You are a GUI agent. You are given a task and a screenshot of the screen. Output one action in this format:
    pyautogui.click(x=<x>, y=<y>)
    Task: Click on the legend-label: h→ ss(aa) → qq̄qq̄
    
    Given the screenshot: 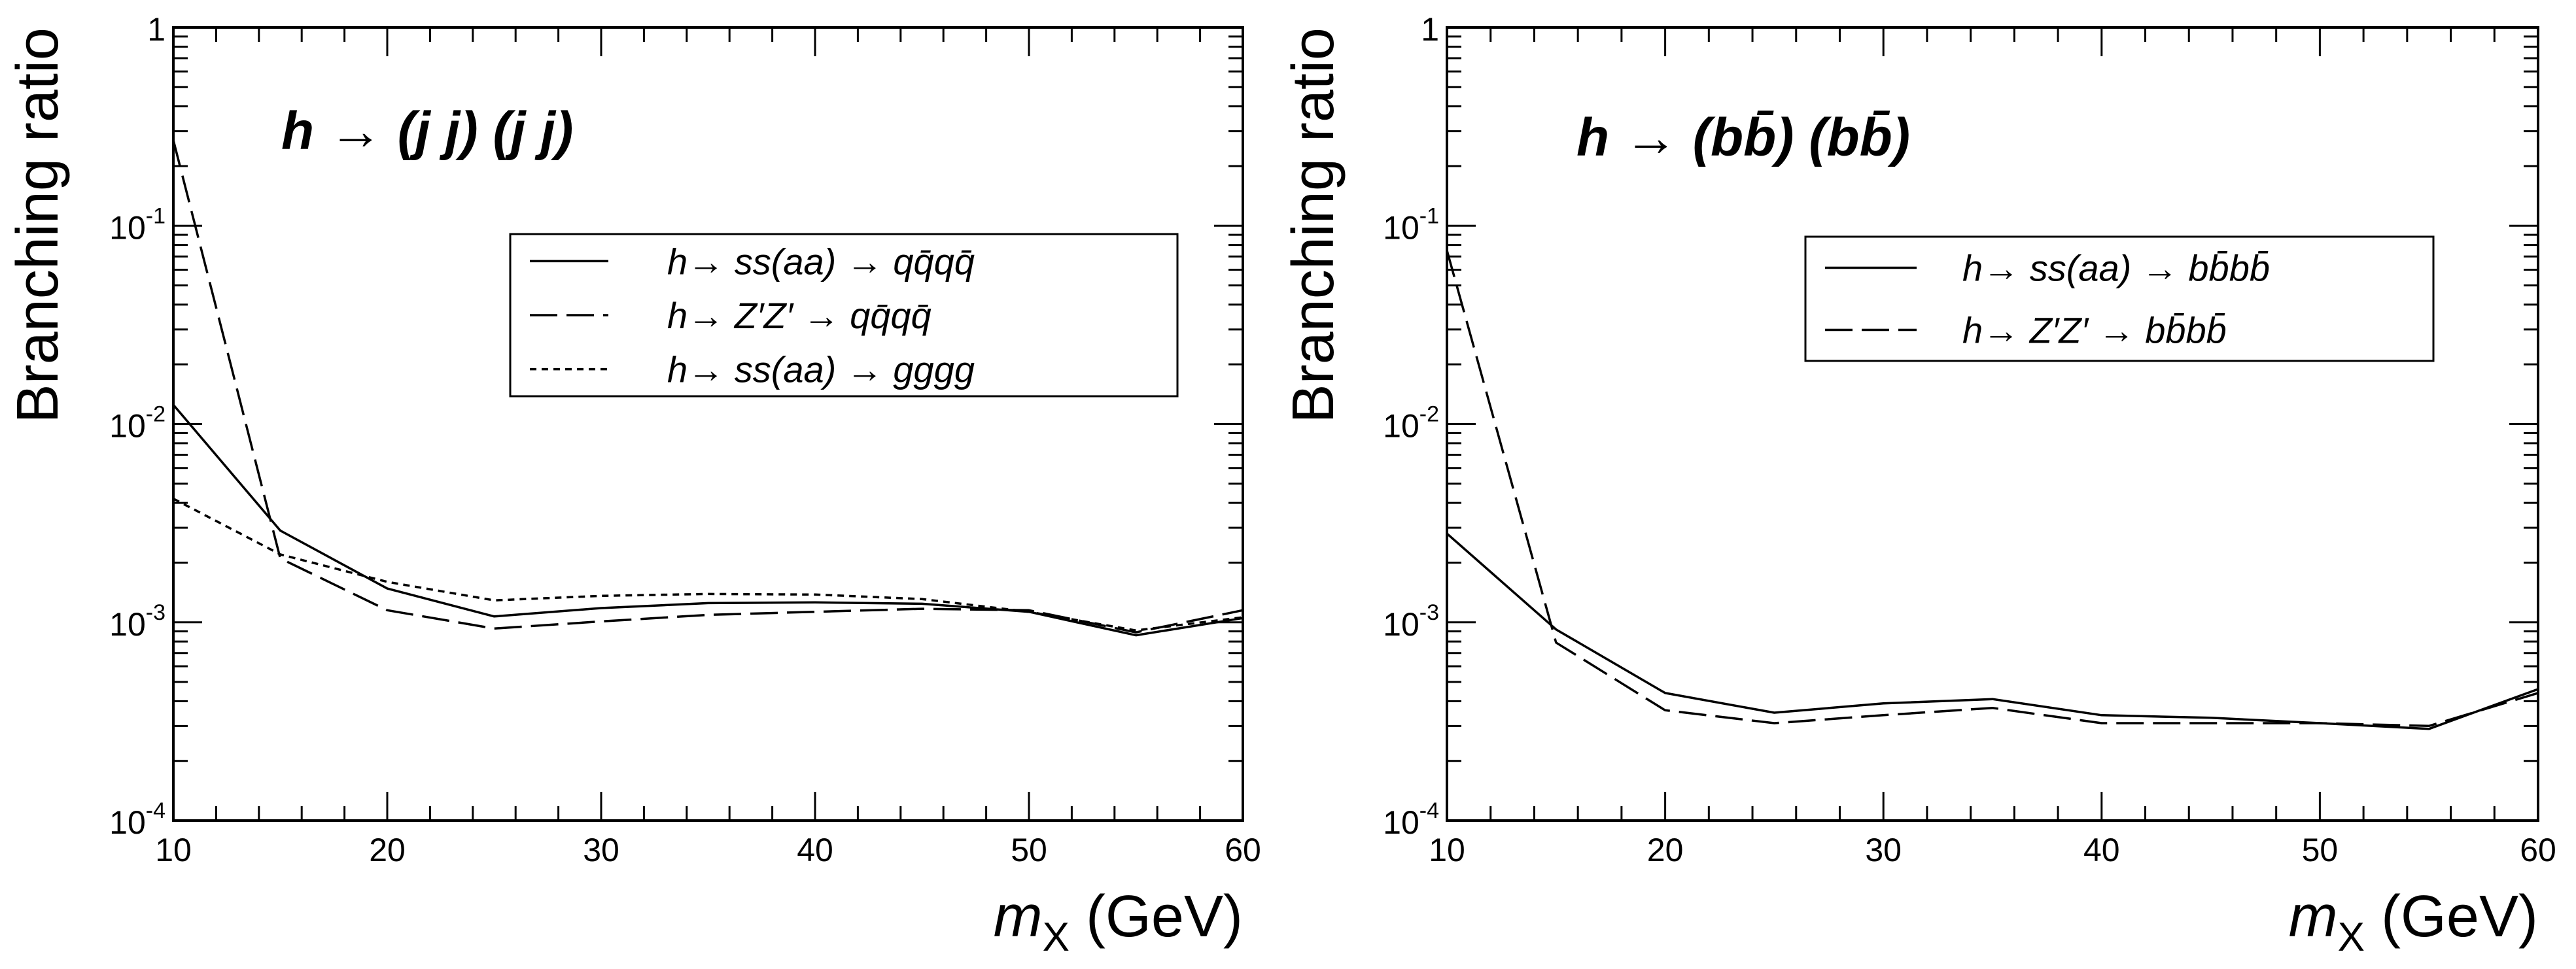 What is the action you would take?
    pyautogui.click(x=821, y=261)
    